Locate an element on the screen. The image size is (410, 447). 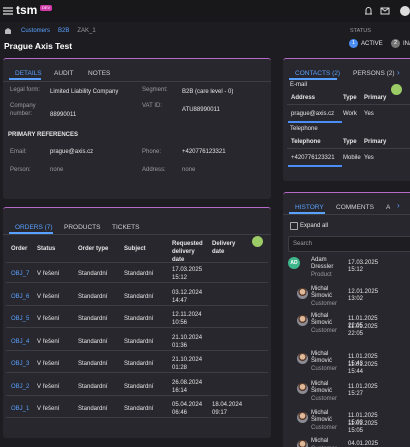
table-cell: Mobile is located at coordinates (352, 158).